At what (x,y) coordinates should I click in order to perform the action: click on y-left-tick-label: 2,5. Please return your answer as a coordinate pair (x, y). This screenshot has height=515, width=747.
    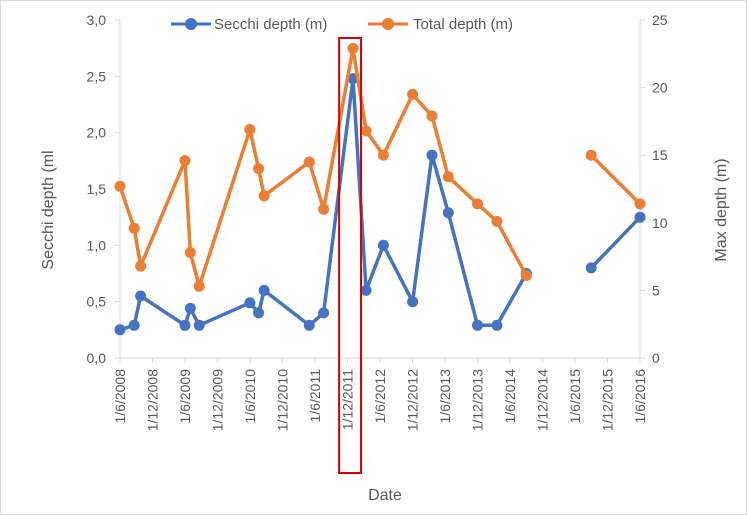
    Looking at the image, I should click on (97, 76).